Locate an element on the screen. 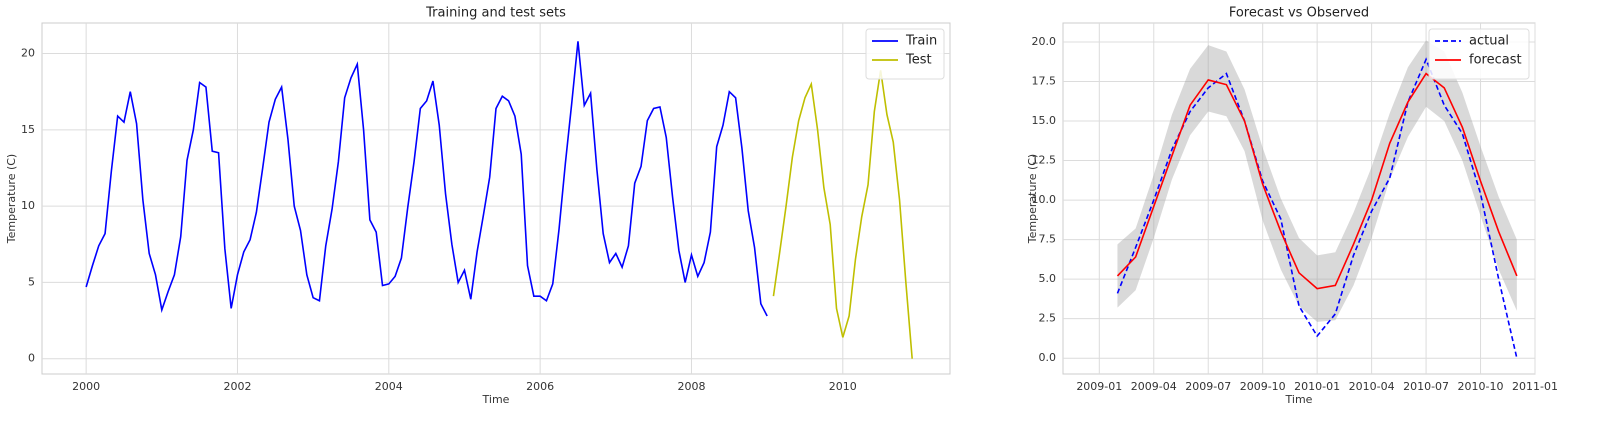 Image resolution: width=1623 pixels, height=427 pixels. x-tick-label: 2008 is located at coordinates (691, 386).